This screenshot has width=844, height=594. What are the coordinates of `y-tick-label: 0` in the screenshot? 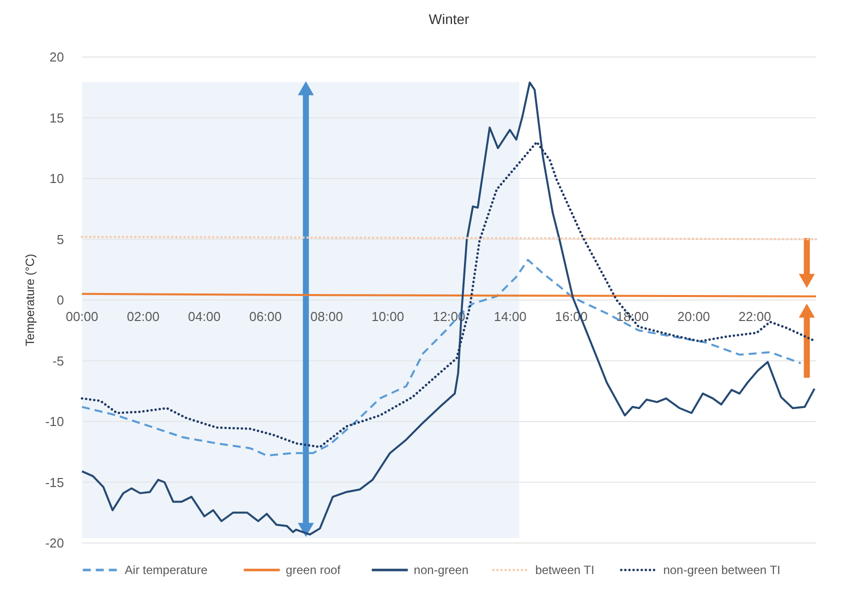 It's located at (60, 300).